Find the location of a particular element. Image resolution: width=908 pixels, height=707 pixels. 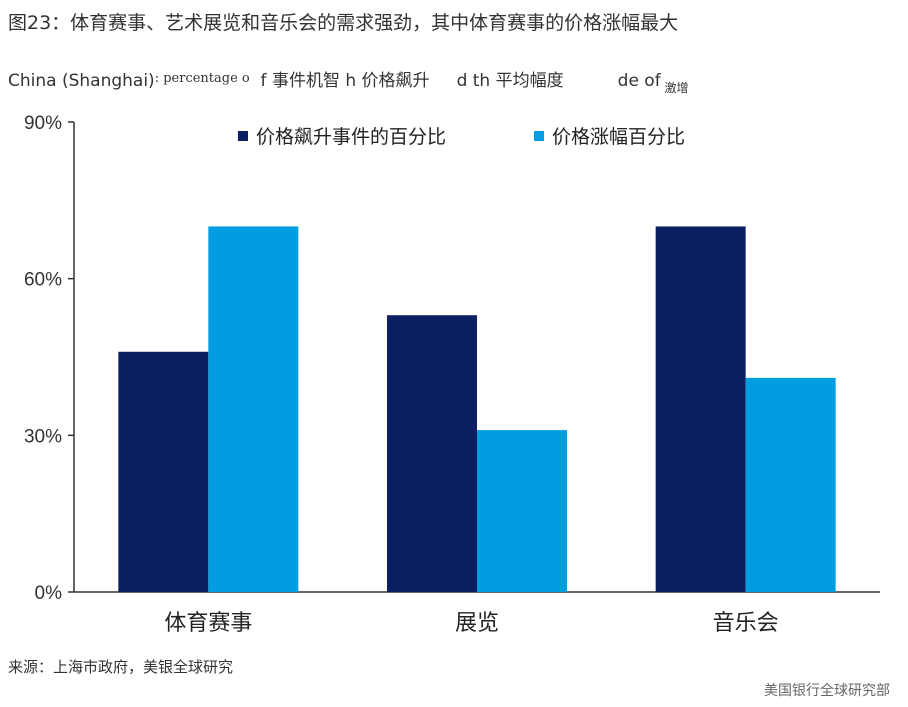

y-tick-label: 60% is located at coordinates (43, 280).